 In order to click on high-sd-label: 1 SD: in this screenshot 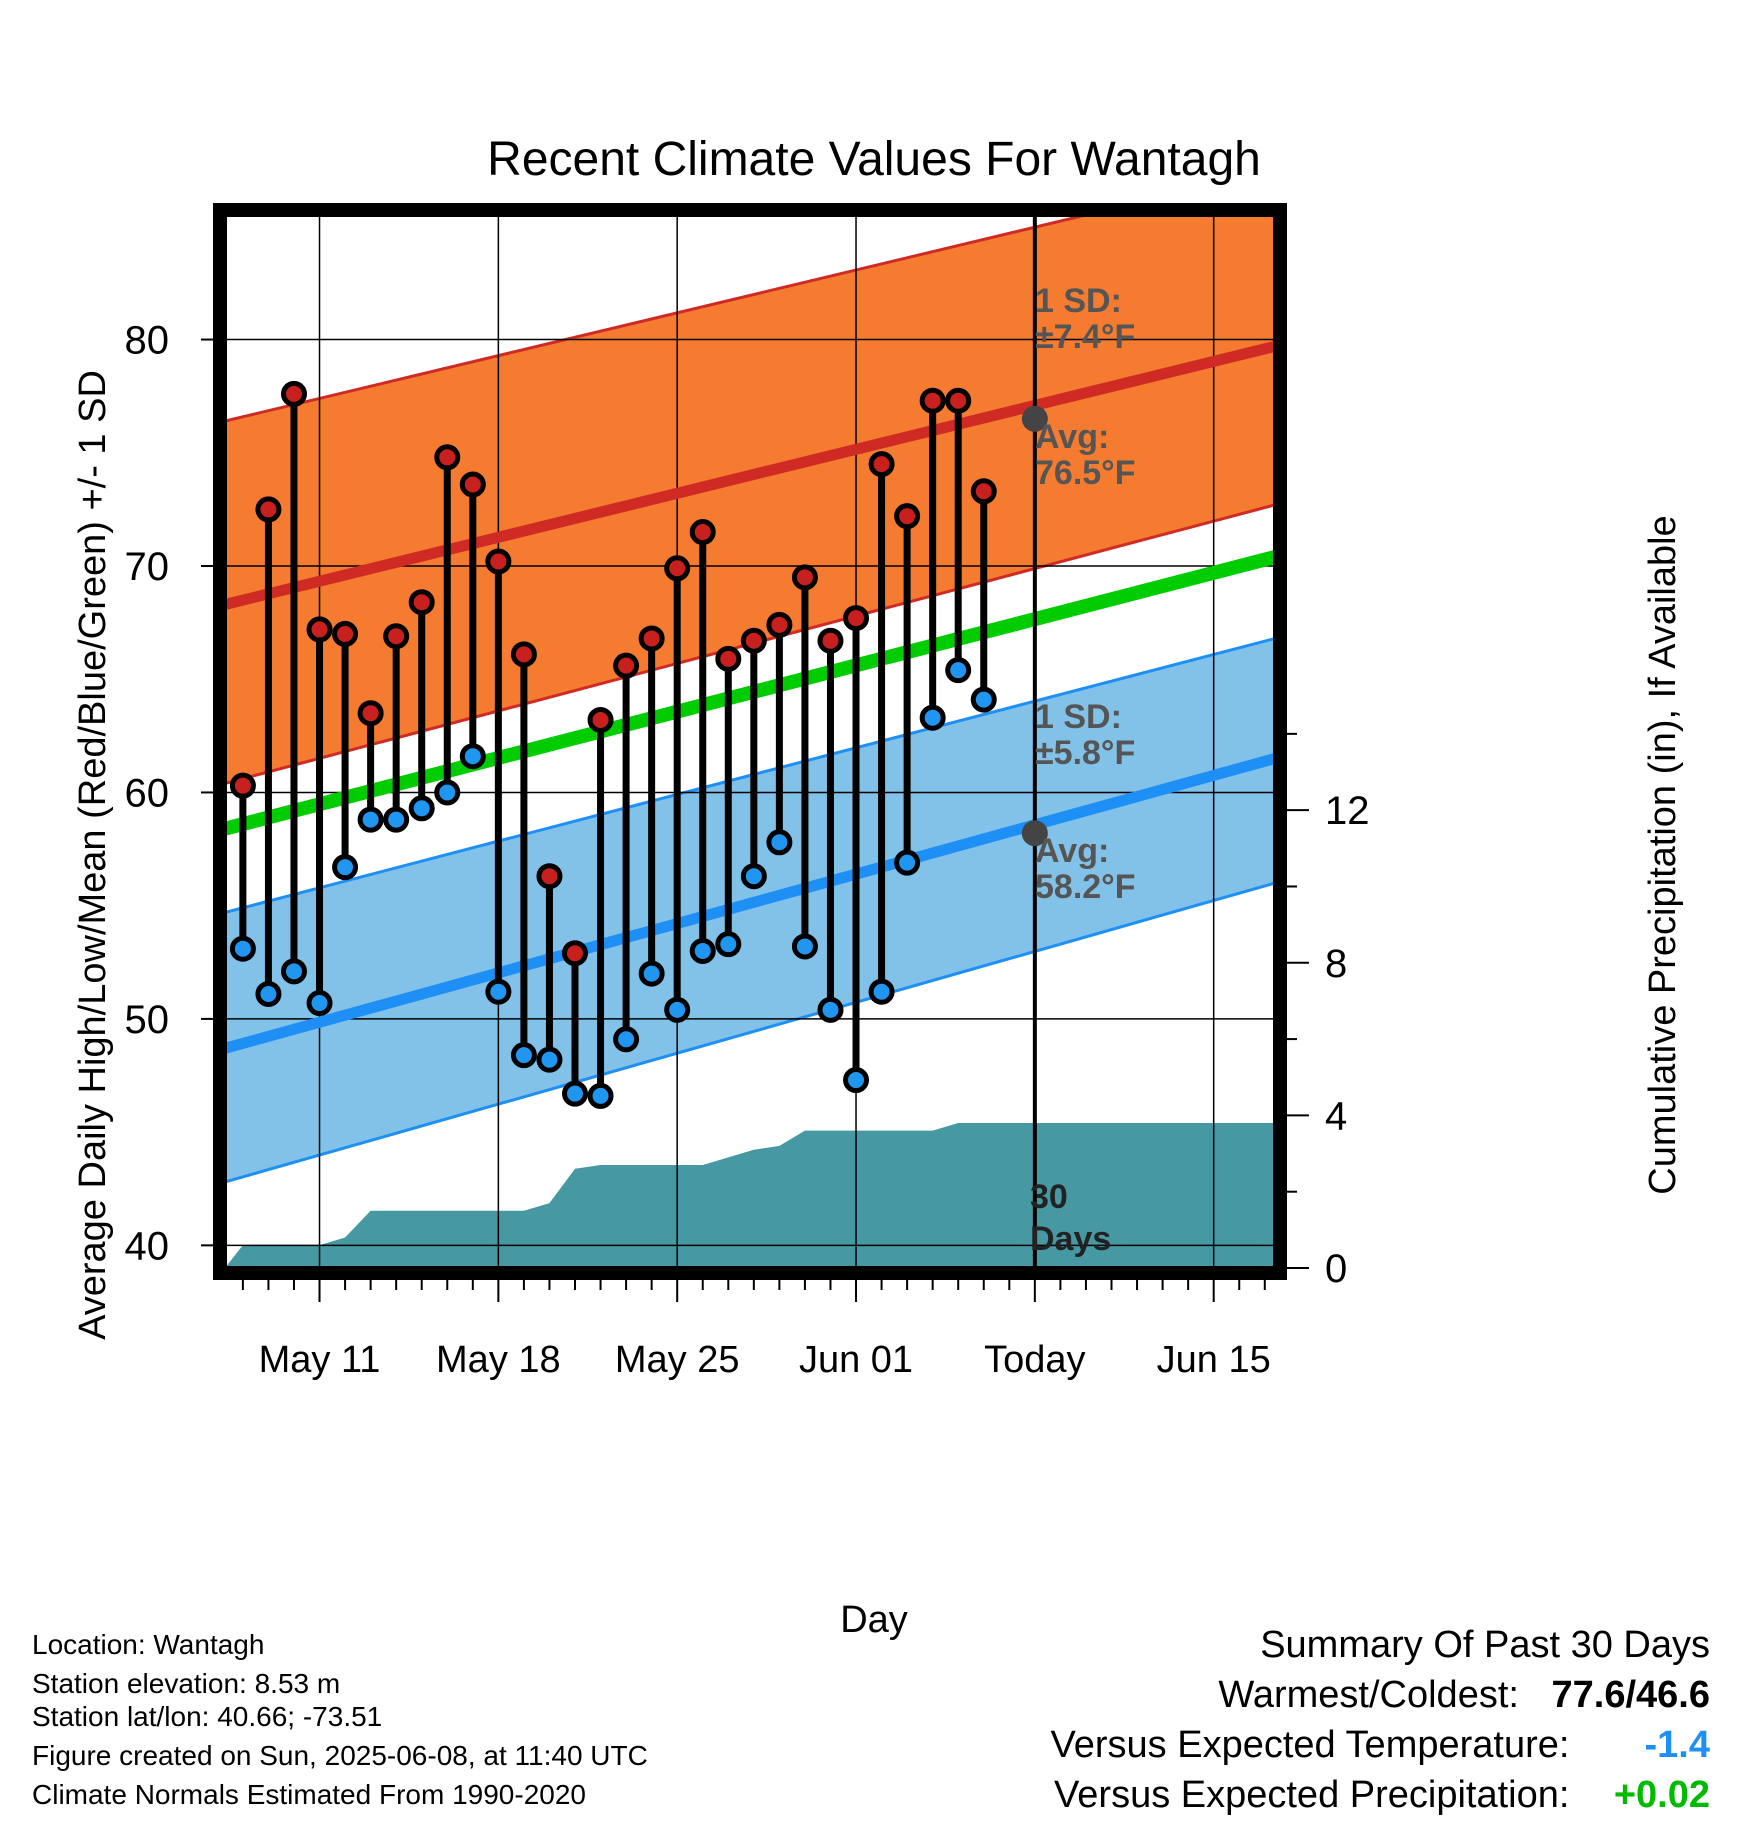, I will do `click(1078, 301)`.